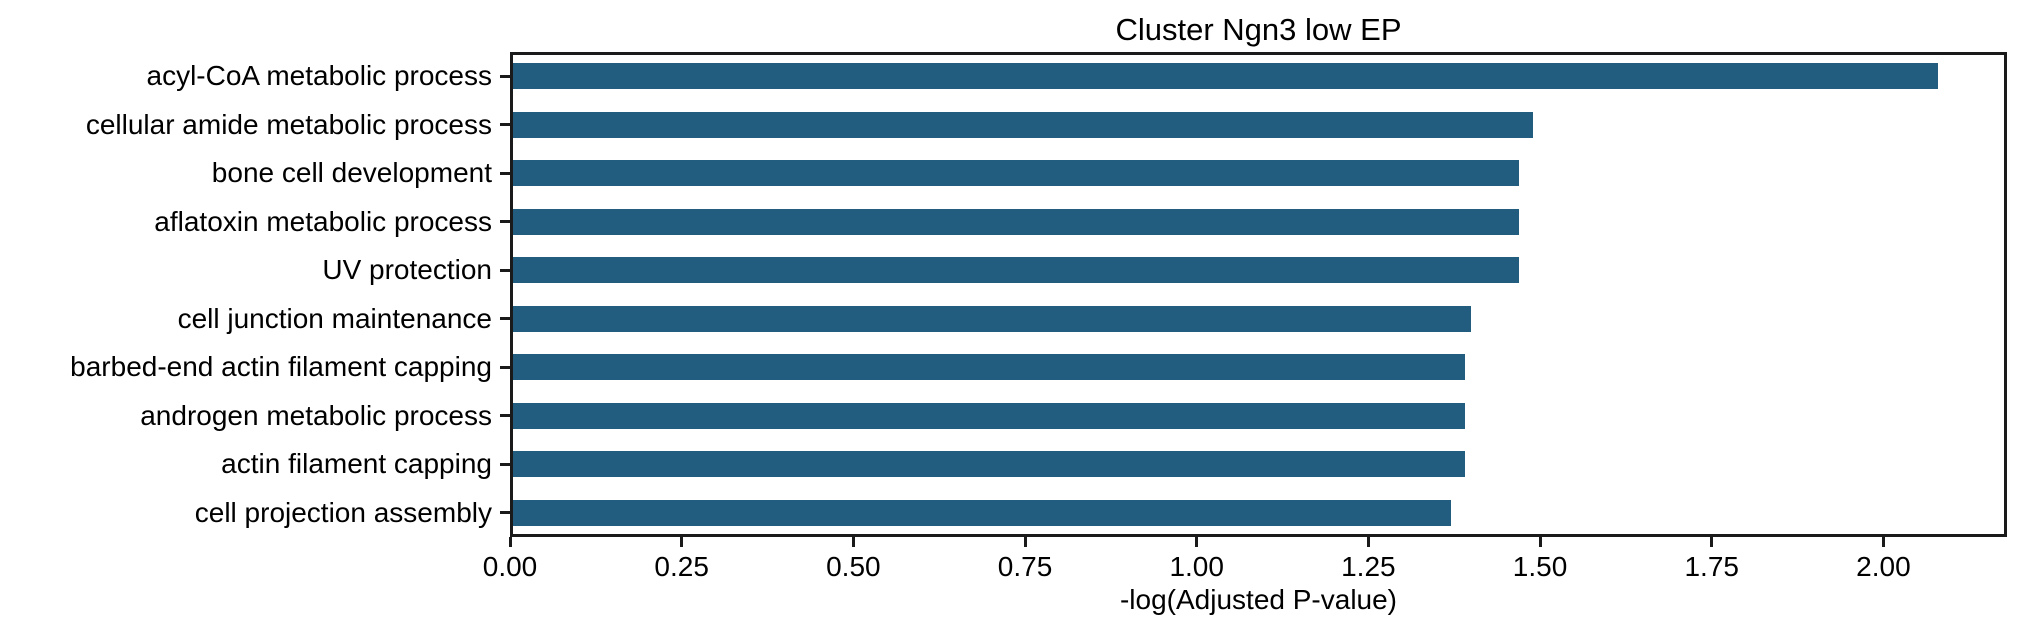  I want to click on y-tick-label: UV protection, so click(407, 270).